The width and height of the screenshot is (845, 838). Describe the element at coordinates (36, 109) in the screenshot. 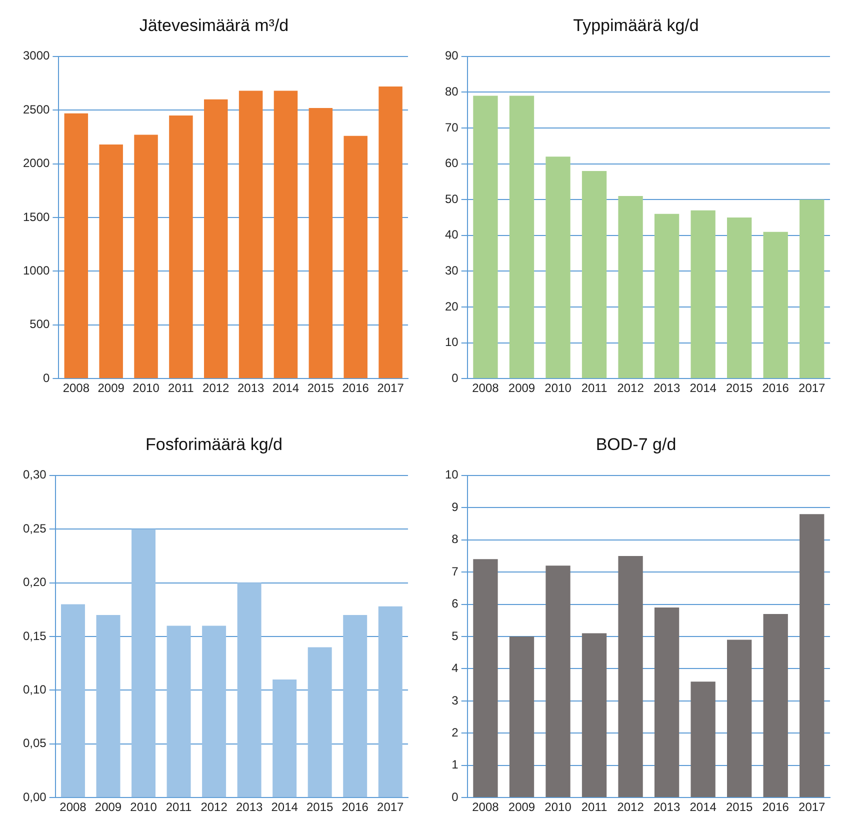

I see `y-tick-label: 2500` at that location.